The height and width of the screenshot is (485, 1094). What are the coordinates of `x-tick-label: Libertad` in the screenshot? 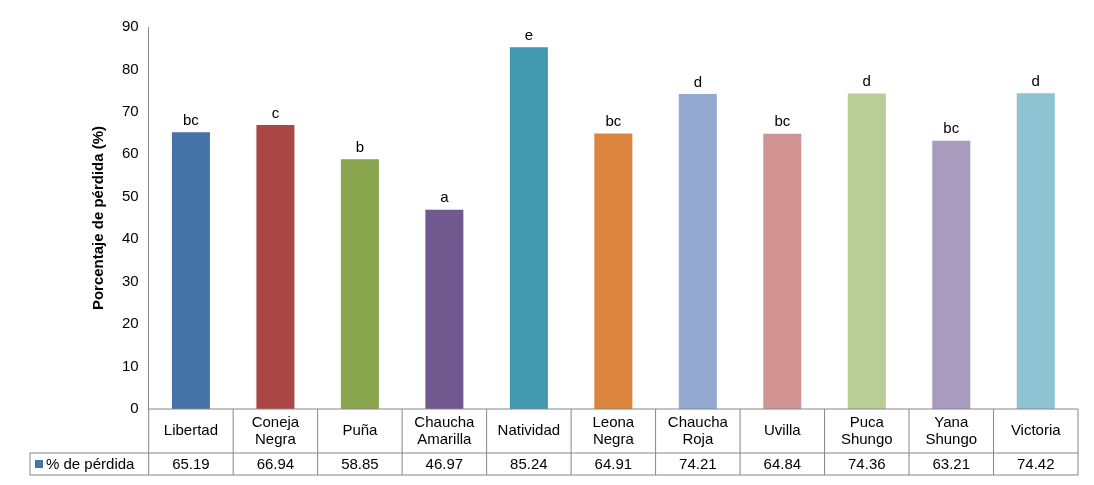 It's located at (191, 430).